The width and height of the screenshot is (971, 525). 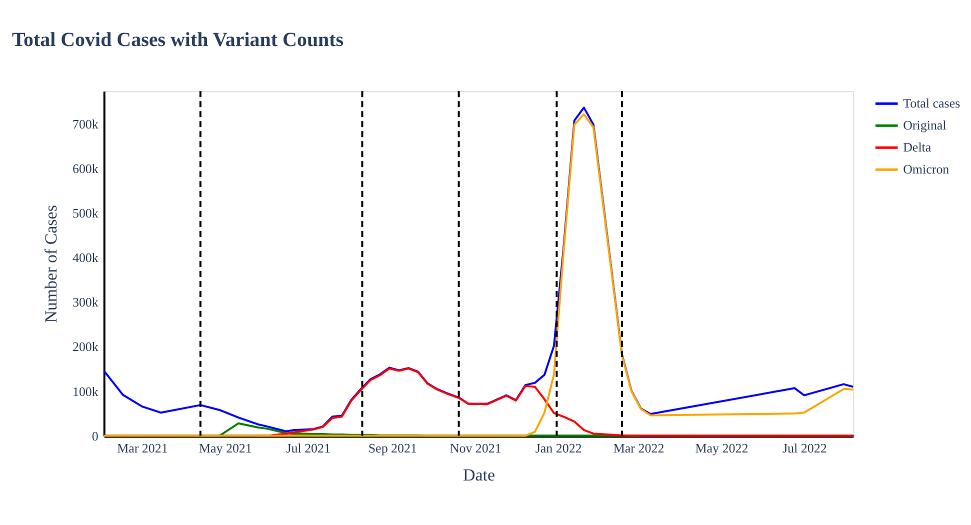 I want to click on y-tick-label: 0, so click(x=95, y=436).